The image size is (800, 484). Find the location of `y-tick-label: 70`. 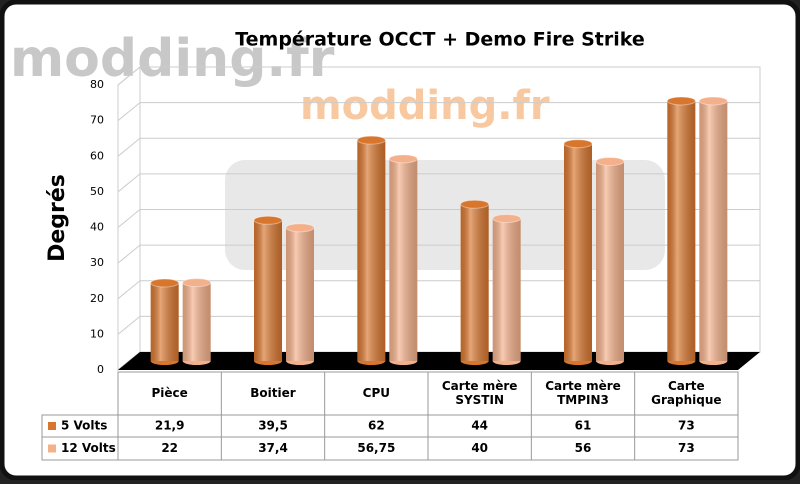

y-tick-label: 70 is located at coordinates (97, 120).